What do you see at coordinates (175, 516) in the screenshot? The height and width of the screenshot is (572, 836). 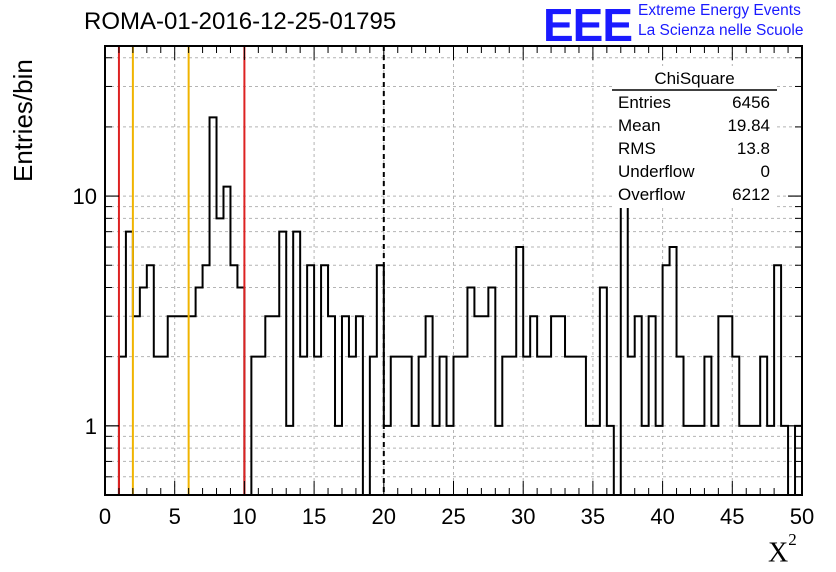 I see `x-tick-label: 5` at bounding box center [175, 516].